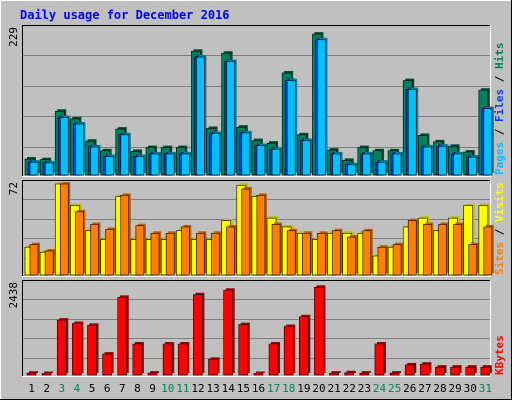 This screenshot has width=512, height=400. I want to click on x-tick-label-day-10: 10, so click(167, 388).